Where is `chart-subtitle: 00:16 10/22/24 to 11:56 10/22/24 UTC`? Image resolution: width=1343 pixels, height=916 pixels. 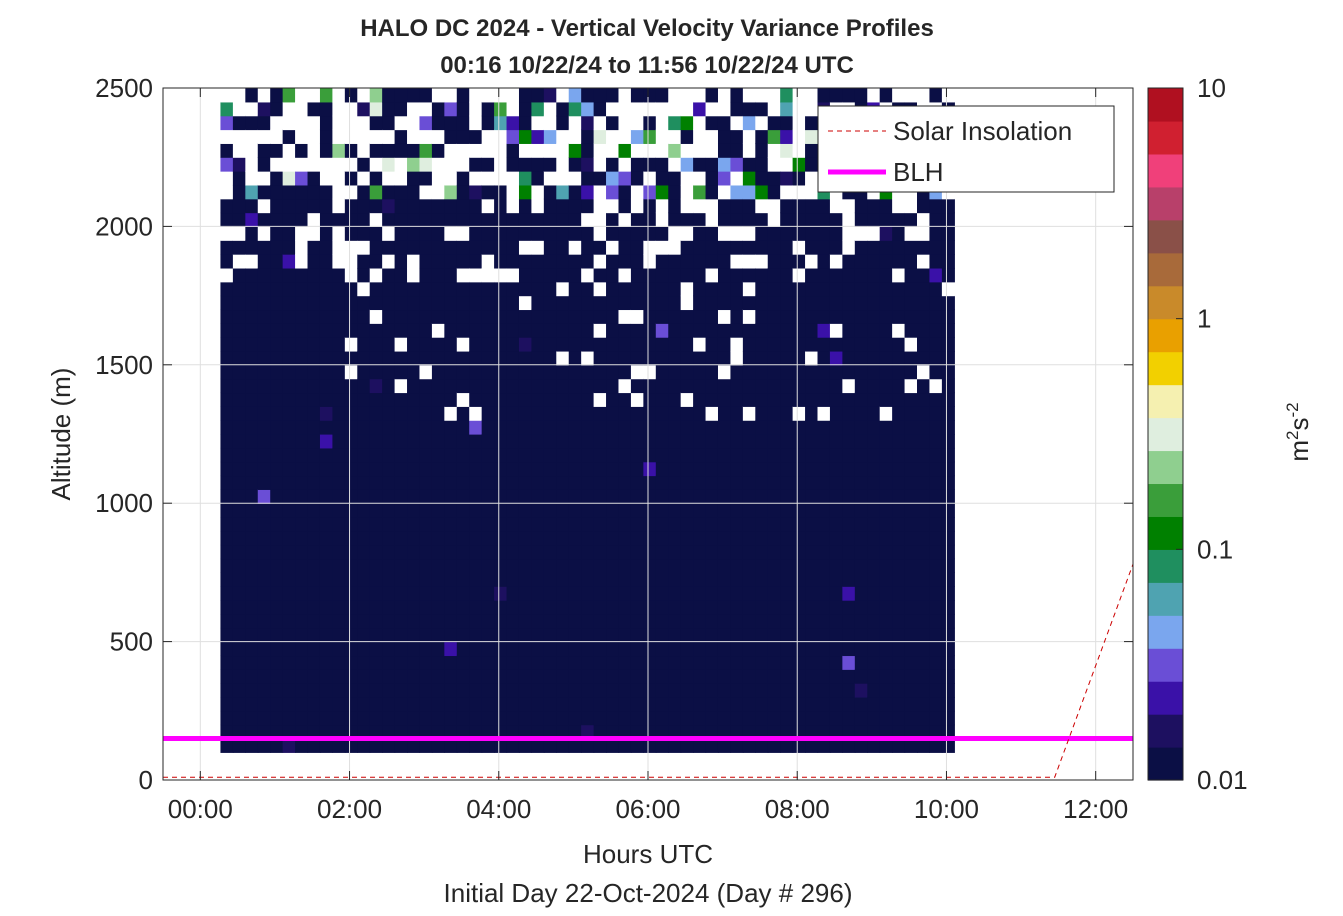
chart-subtitle: 00:16 10/22/24 to 11:56 10/22/24 UTC is located at coordinates (647, 65).